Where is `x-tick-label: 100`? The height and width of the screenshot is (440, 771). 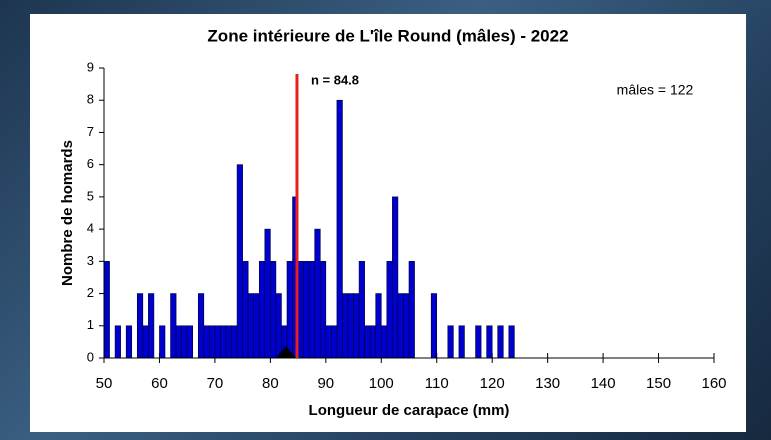 x-tick-label: 100 is located at coordinates (381, 383).